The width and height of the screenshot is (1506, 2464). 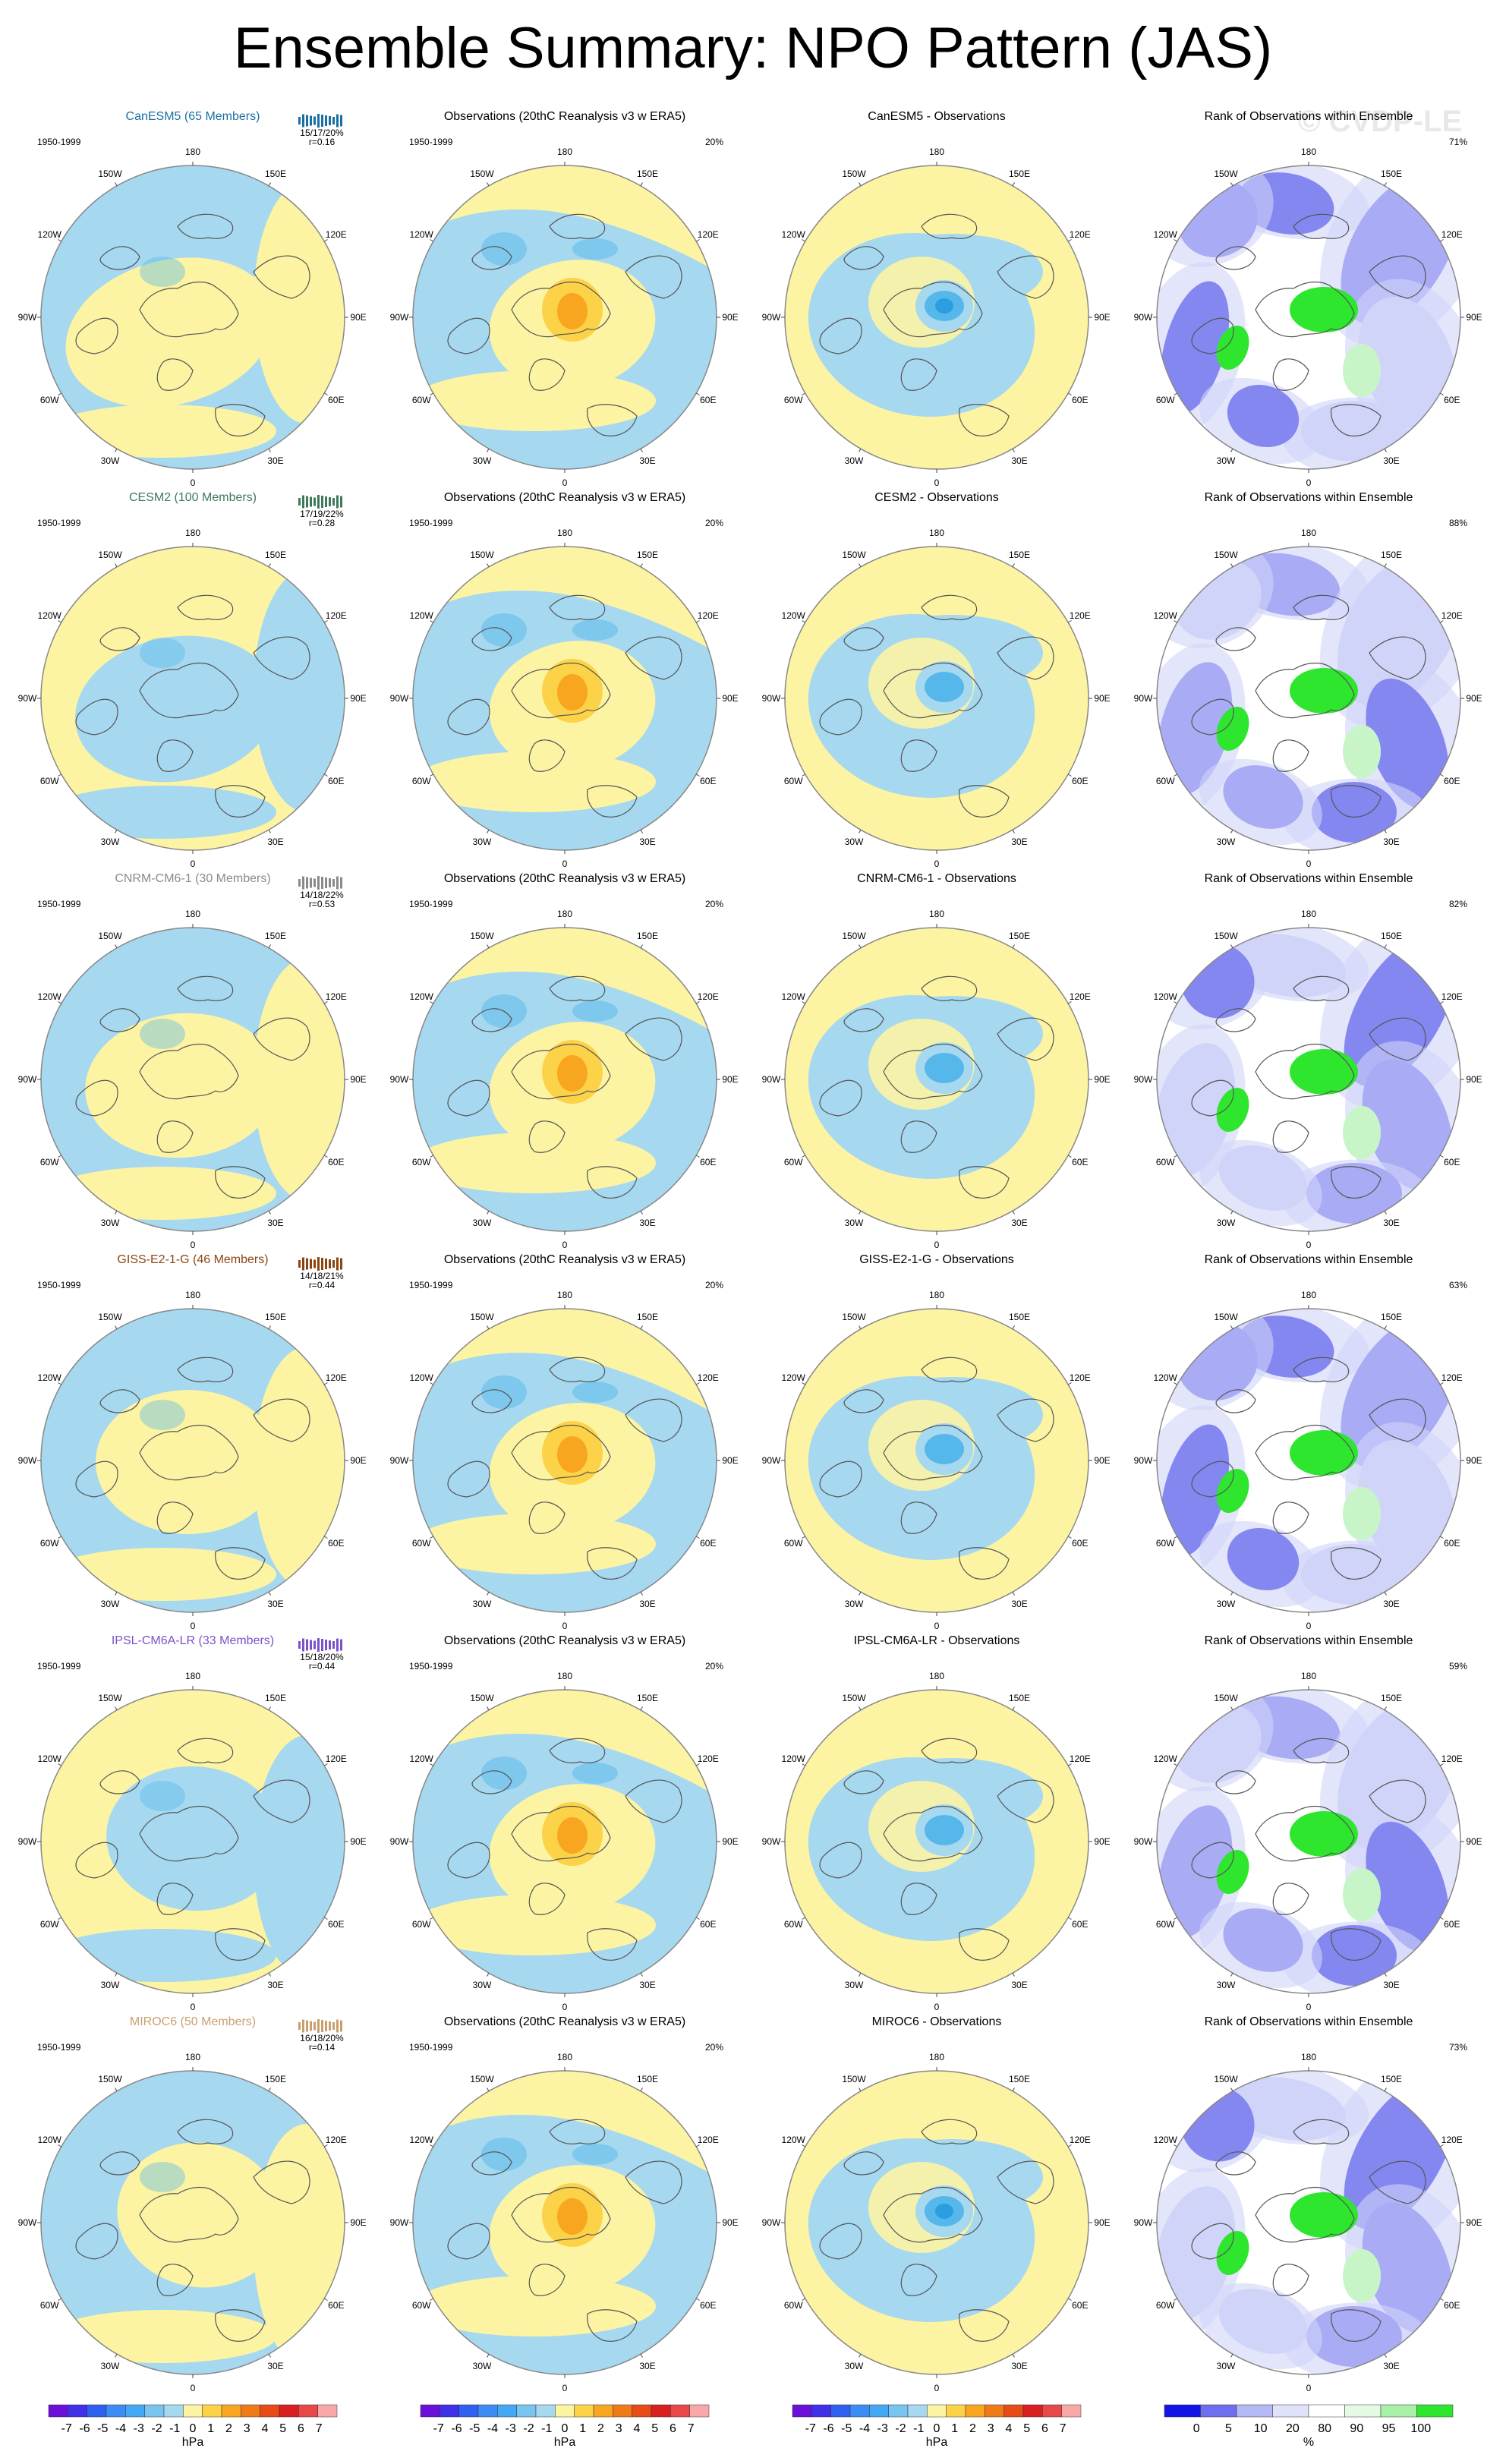 I want to click on colorbar-unit: hPa, so click(x=193, y=2442).